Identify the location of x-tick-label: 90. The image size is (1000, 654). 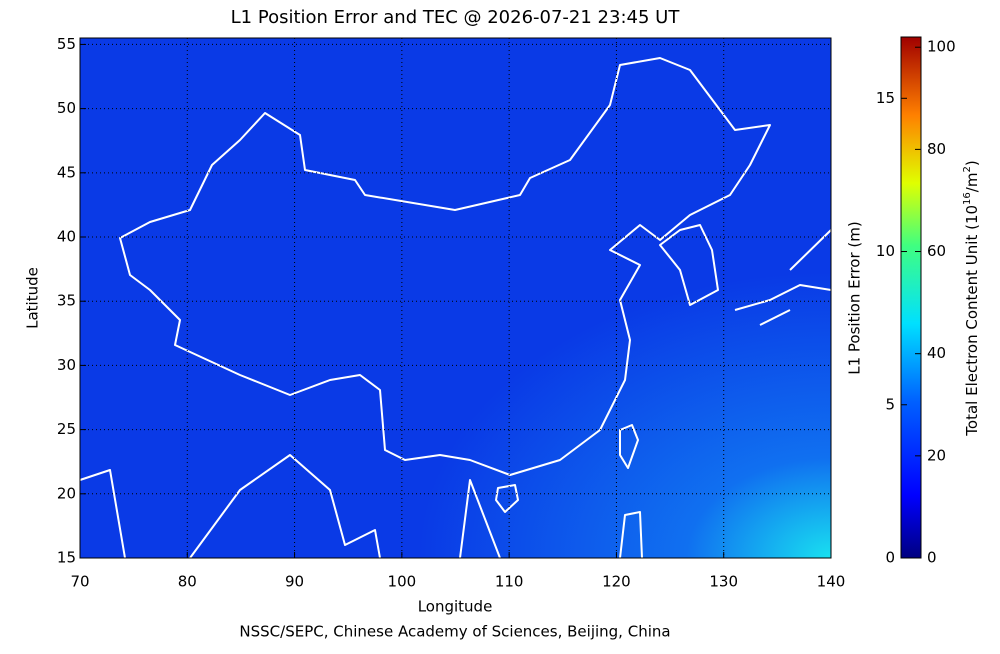
(294, 582).